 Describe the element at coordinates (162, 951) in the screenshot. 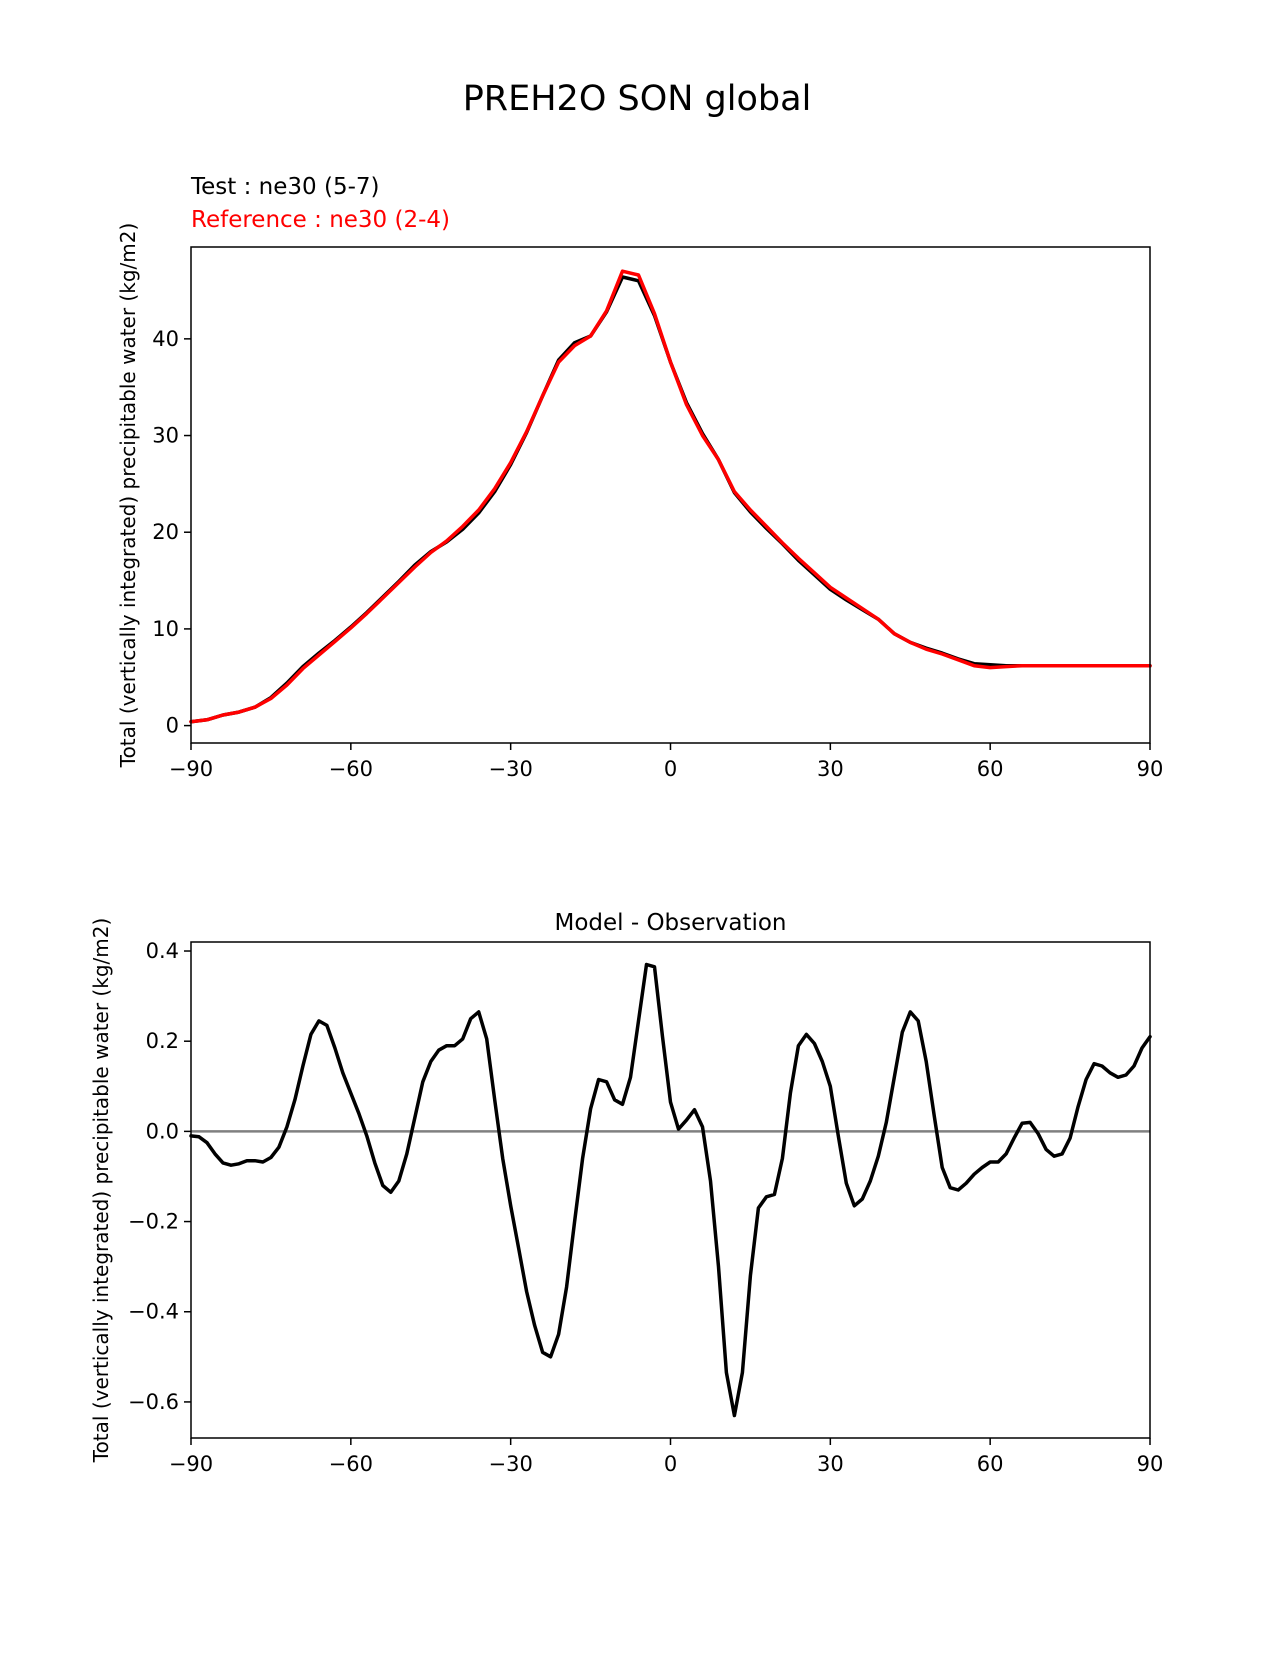

I see `y-tick-label: 0.4` at that location.